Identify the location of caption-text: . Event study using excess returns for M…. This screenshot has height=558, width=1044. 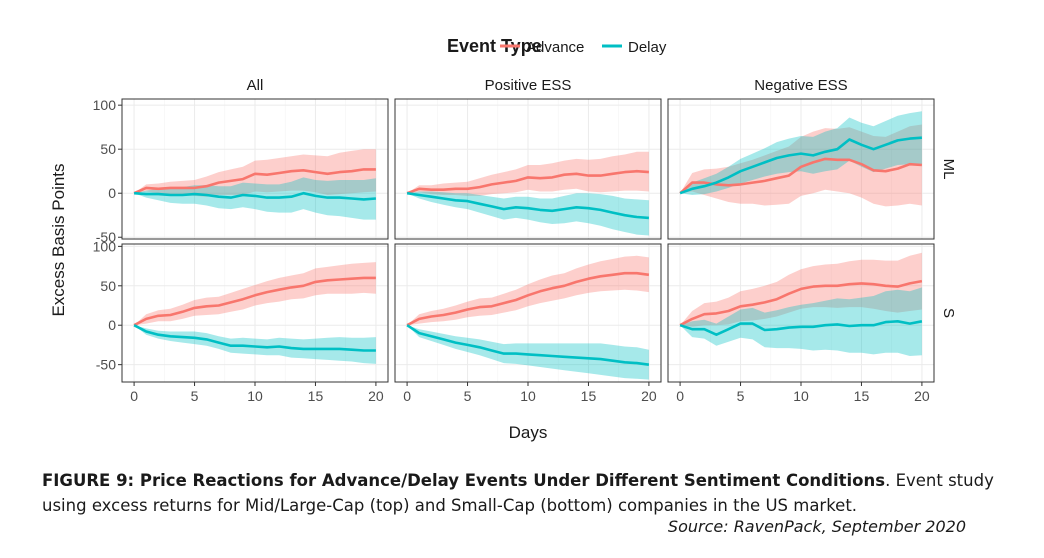
(518, 493).